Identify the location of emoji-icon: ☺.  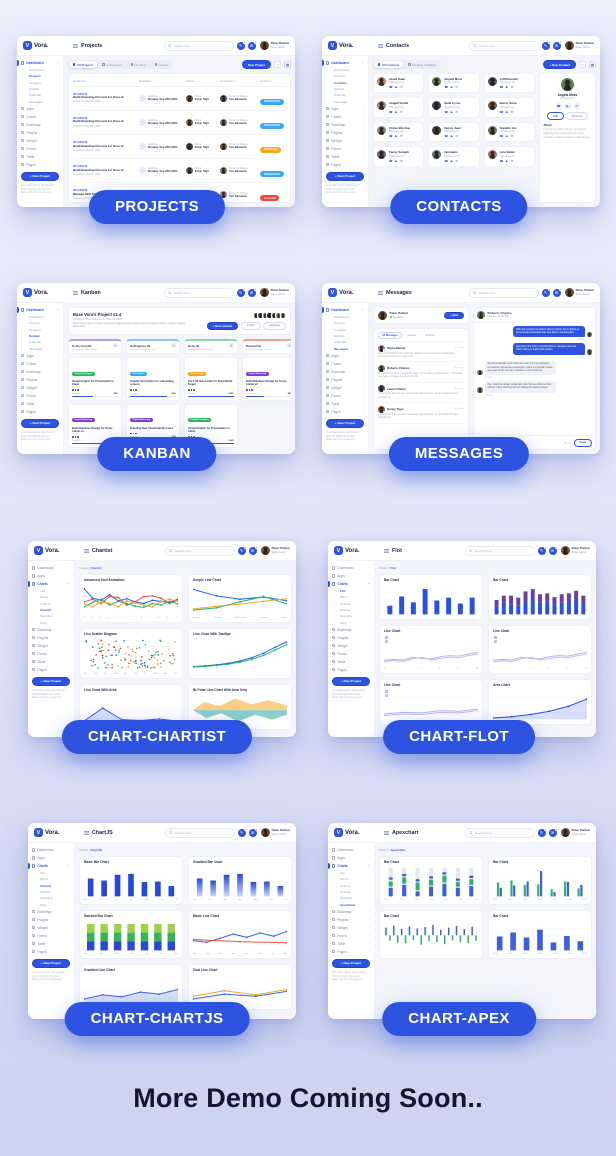
(570, 442).